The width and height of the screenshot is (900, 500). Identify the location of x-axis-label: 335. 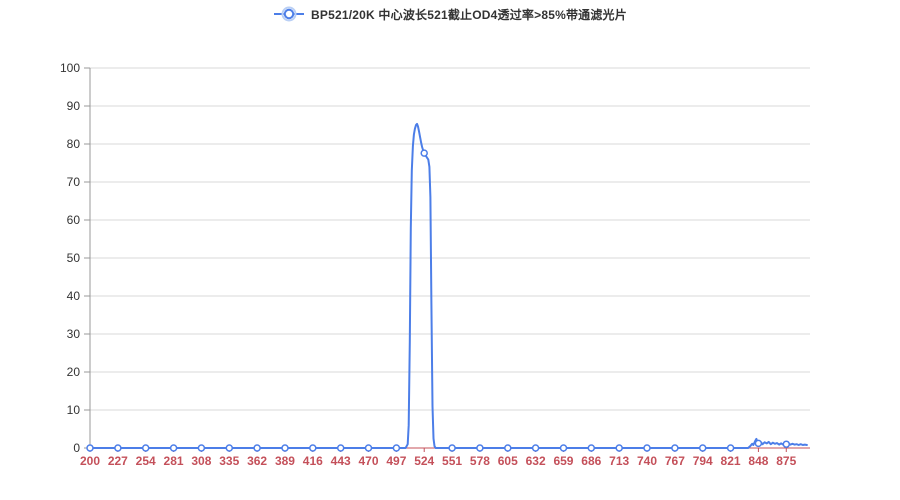
(229, 461).